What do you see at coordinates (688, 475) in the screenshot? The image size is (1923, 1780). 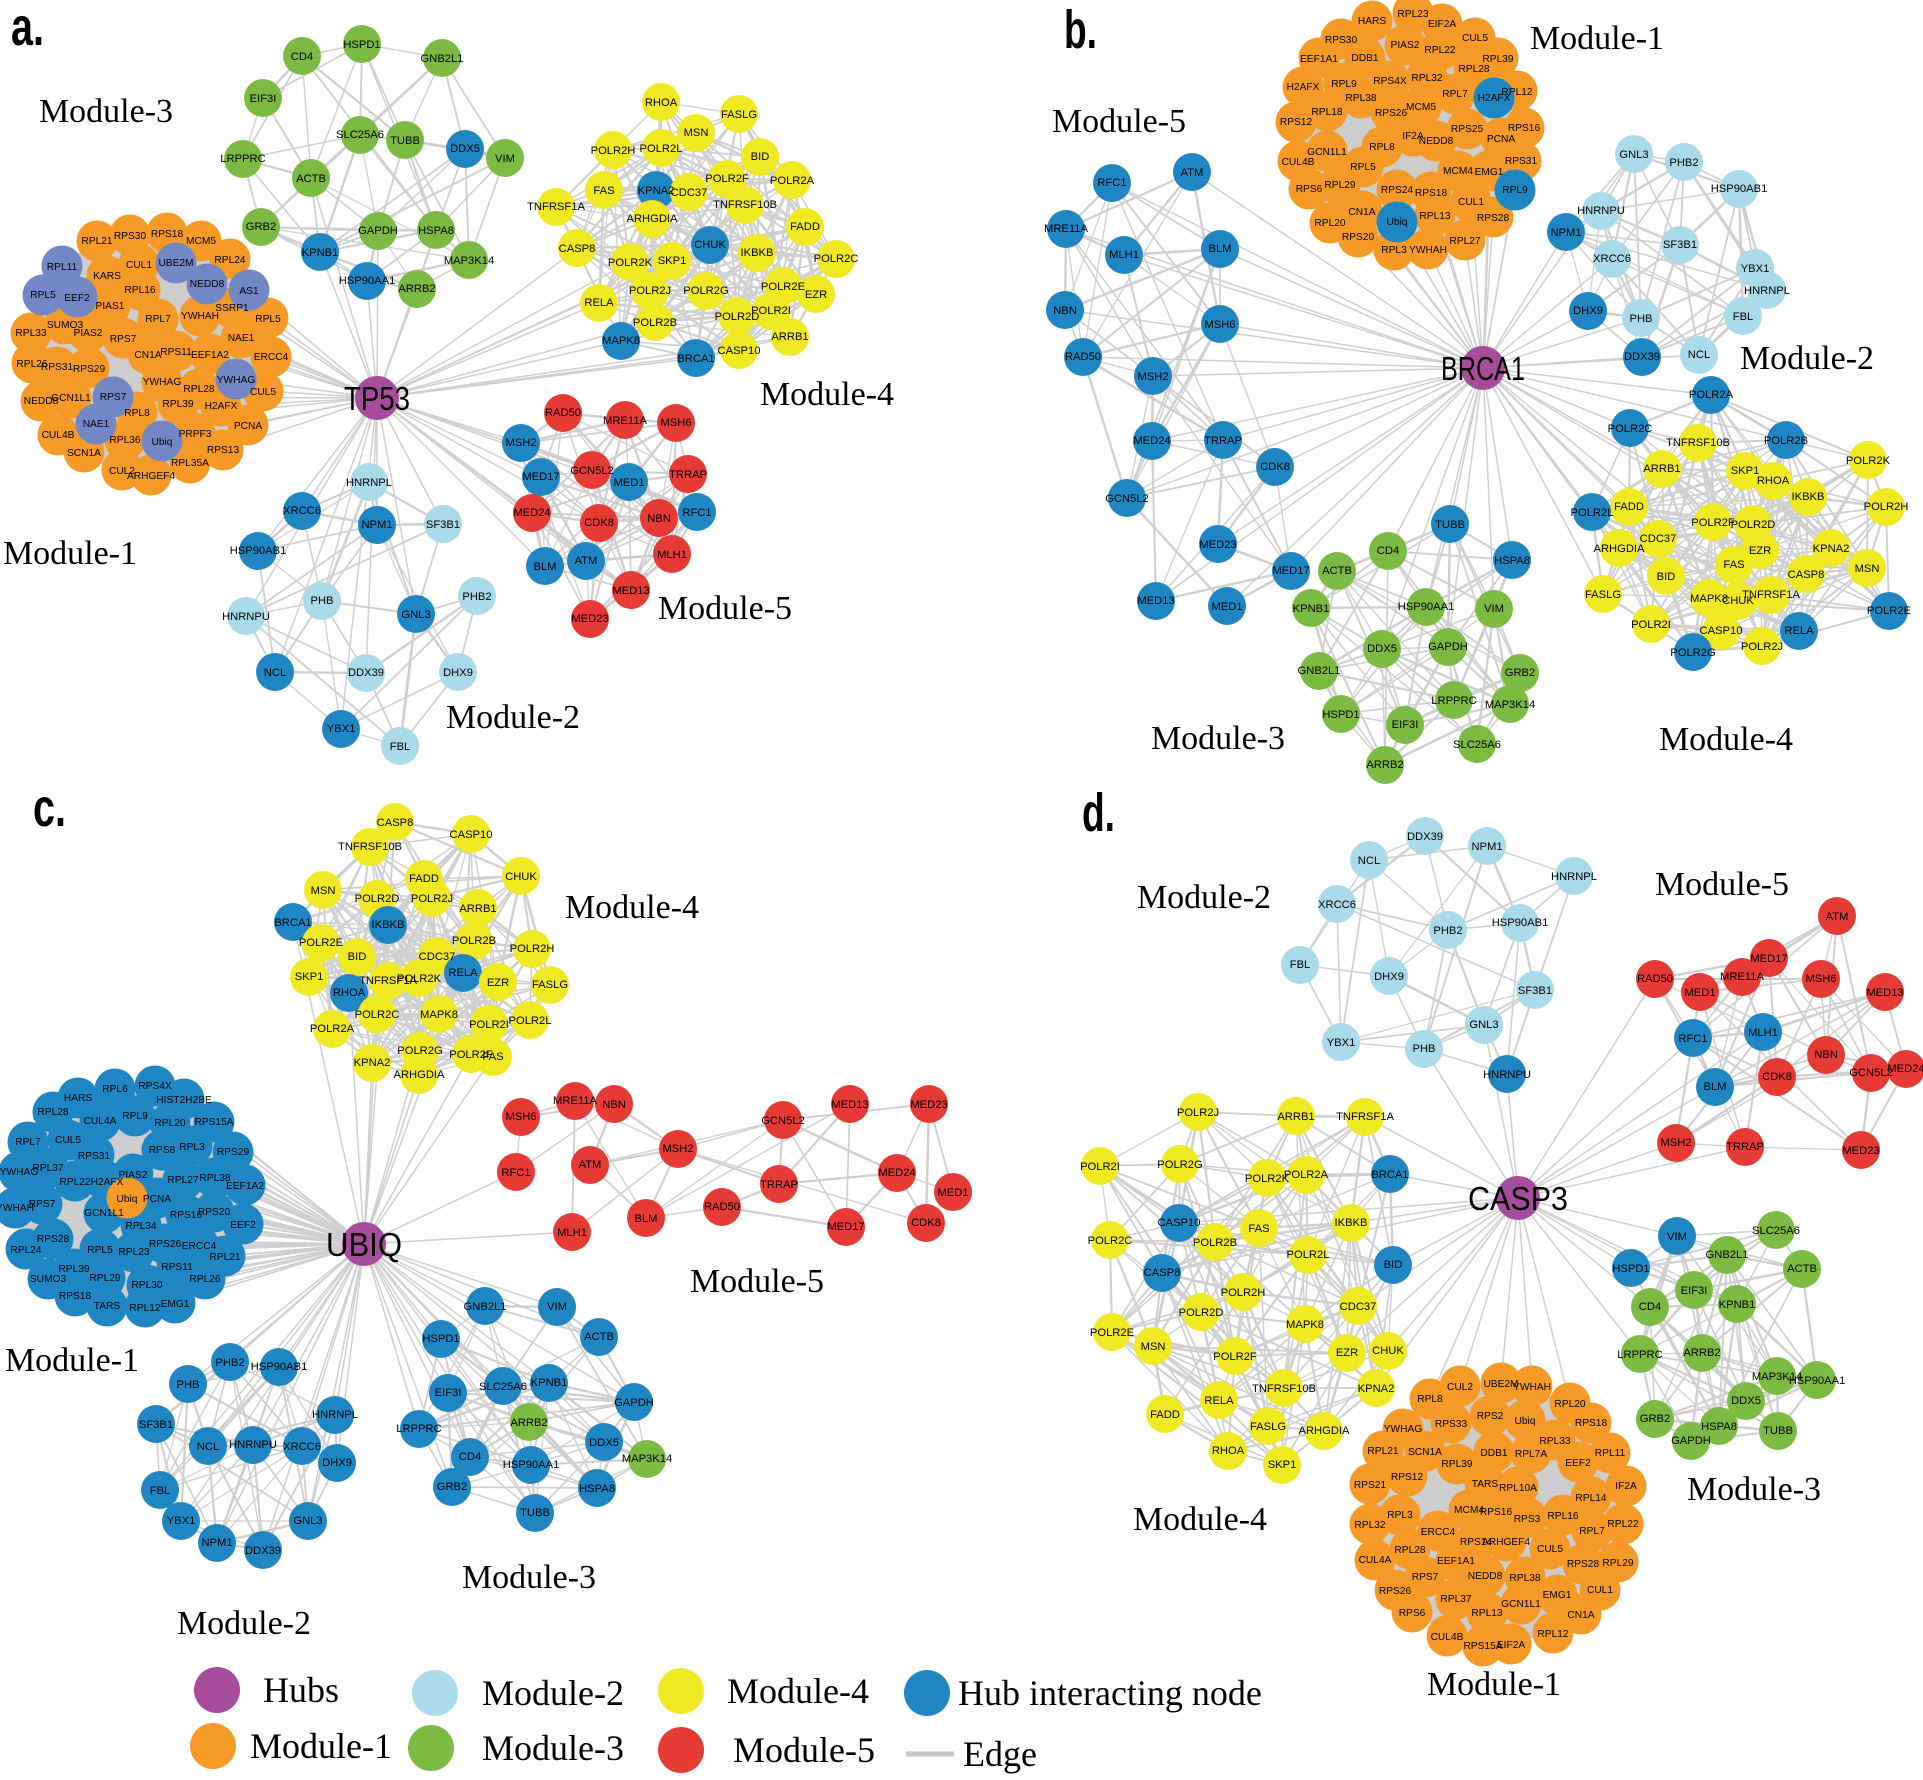 I see `svg-text: TRRAP` at bounding box center [688, 475].